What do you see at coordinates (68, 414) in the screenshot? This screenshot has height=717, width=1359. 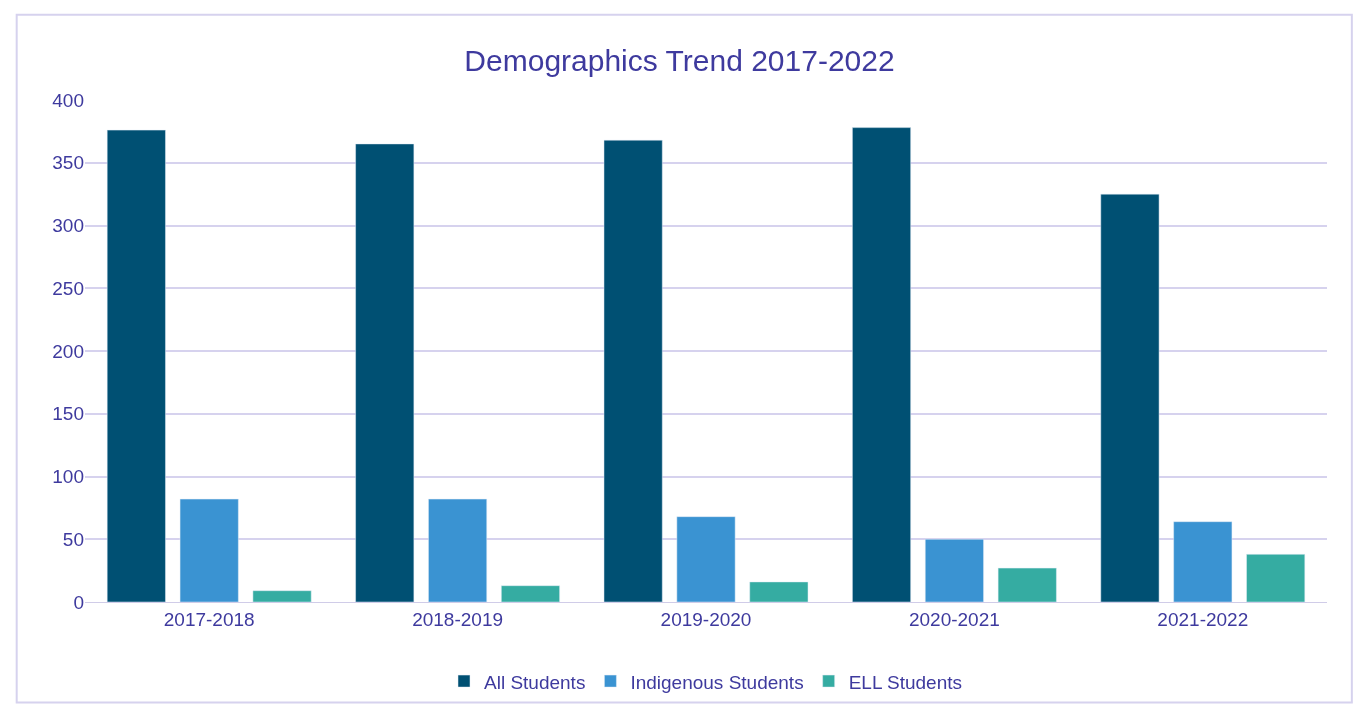 I see `y-tick-label: 150` at bounding box center [68, 414].